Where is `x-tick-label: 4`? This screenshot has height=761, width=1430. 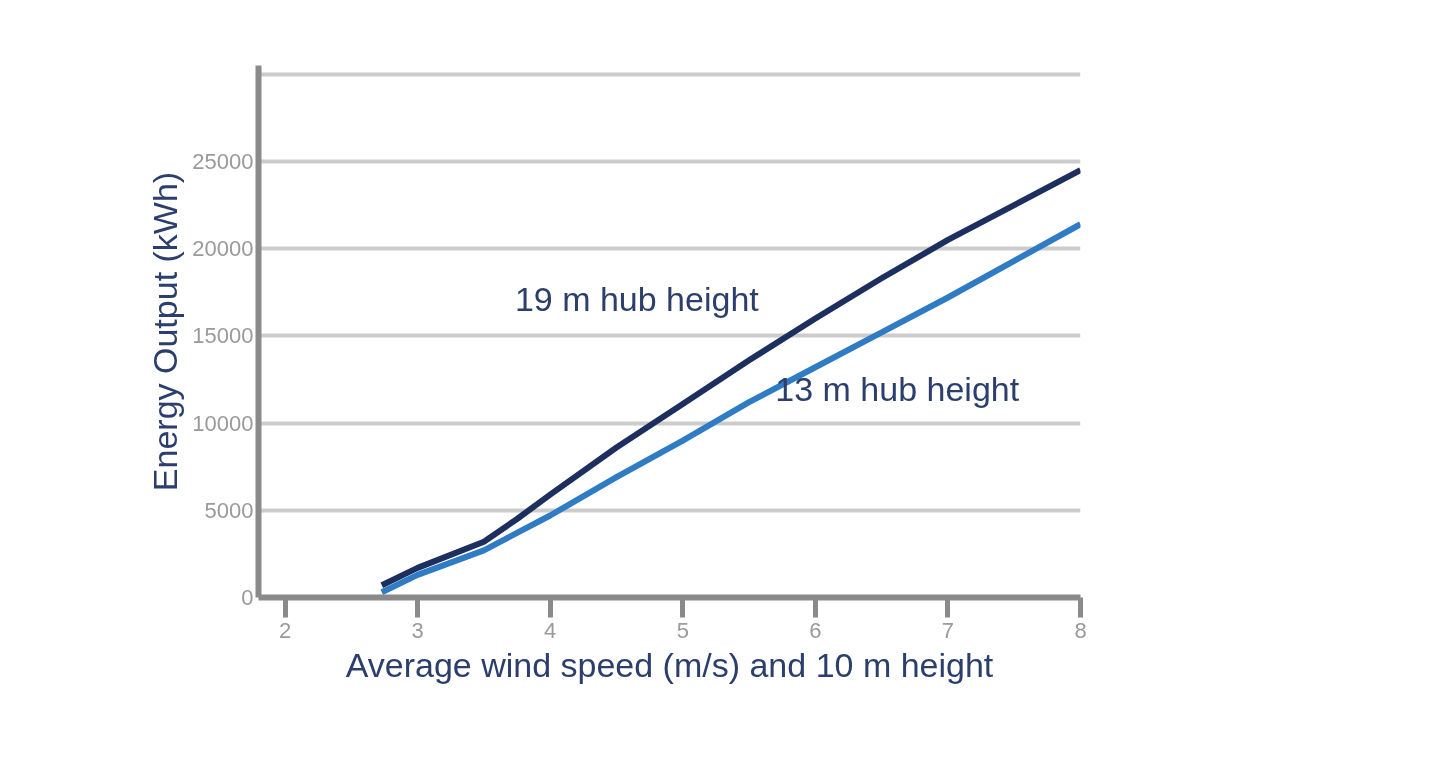 x-tick-label: 4 is located at coordinates (550, 630).